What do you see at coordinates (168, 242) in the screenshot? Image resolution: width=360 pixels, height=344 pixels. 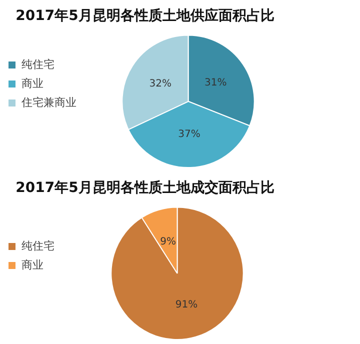 I see `data-label: 9%` at bounding box center [168, 242].